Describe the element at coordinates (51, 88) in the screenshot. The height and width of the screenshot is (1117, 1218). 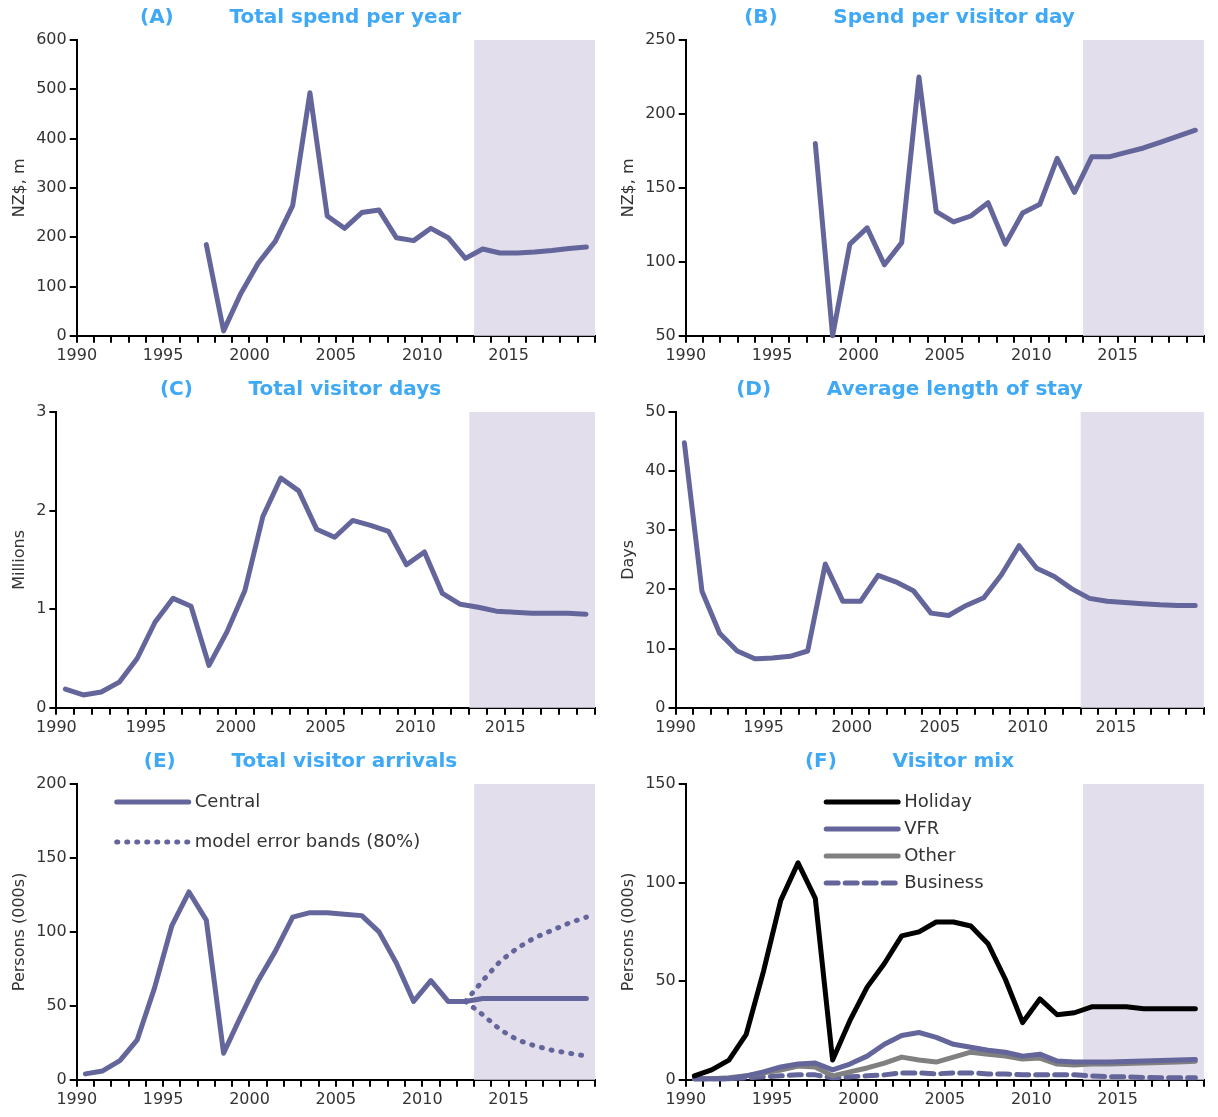
I see `y-tick-label: 500` at that location.